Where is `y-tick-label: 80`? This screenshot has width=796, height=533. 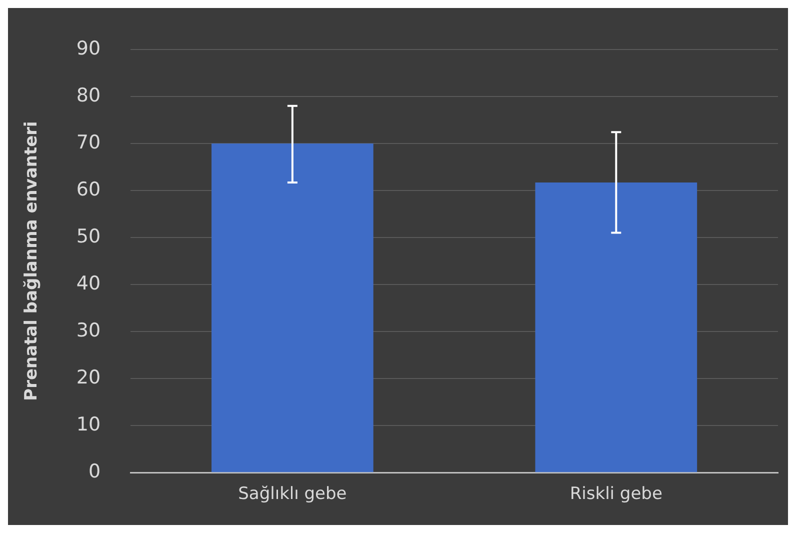
y-tick-label: 80 is located at coordinates (88, 95).